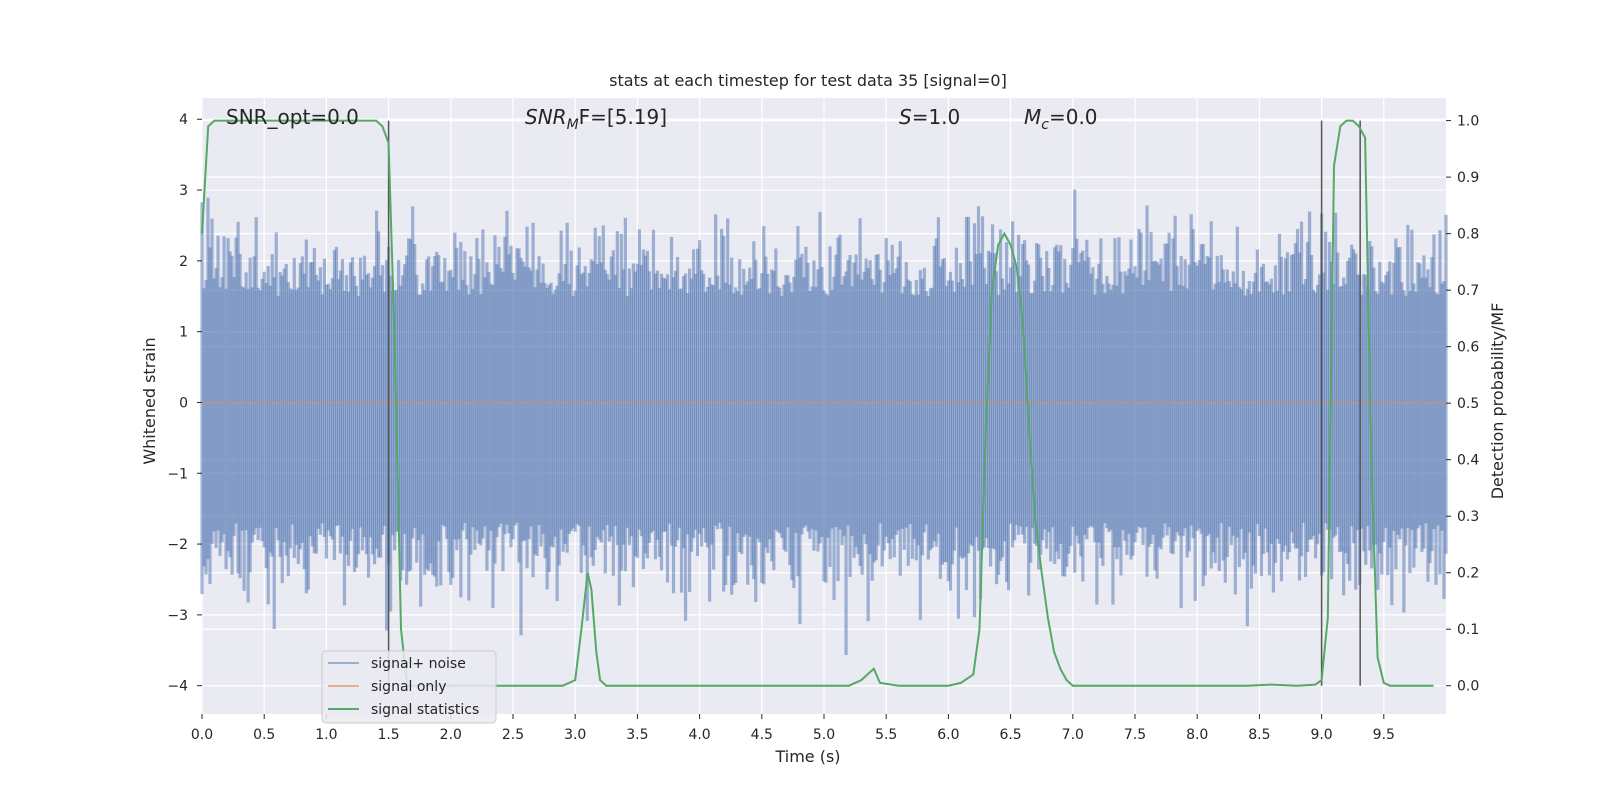 This screenshot has width=1600, height=800. Describe the element at coordinates (451, 735) in the screenshot. I see `x-tick-label: 2.0` at that location.